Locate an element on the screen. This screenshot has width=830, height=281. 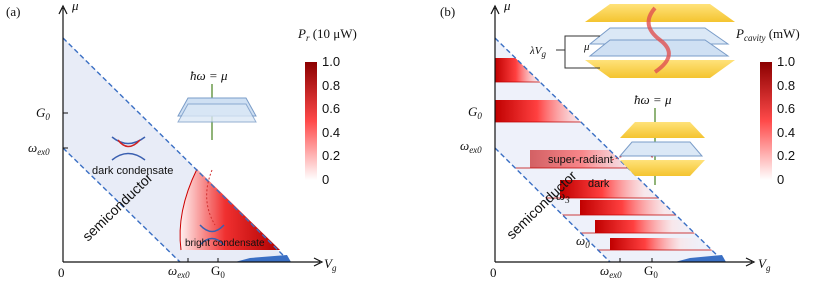
colorbar-label: Pr (10 μW) is located at coordinates (327, 34).